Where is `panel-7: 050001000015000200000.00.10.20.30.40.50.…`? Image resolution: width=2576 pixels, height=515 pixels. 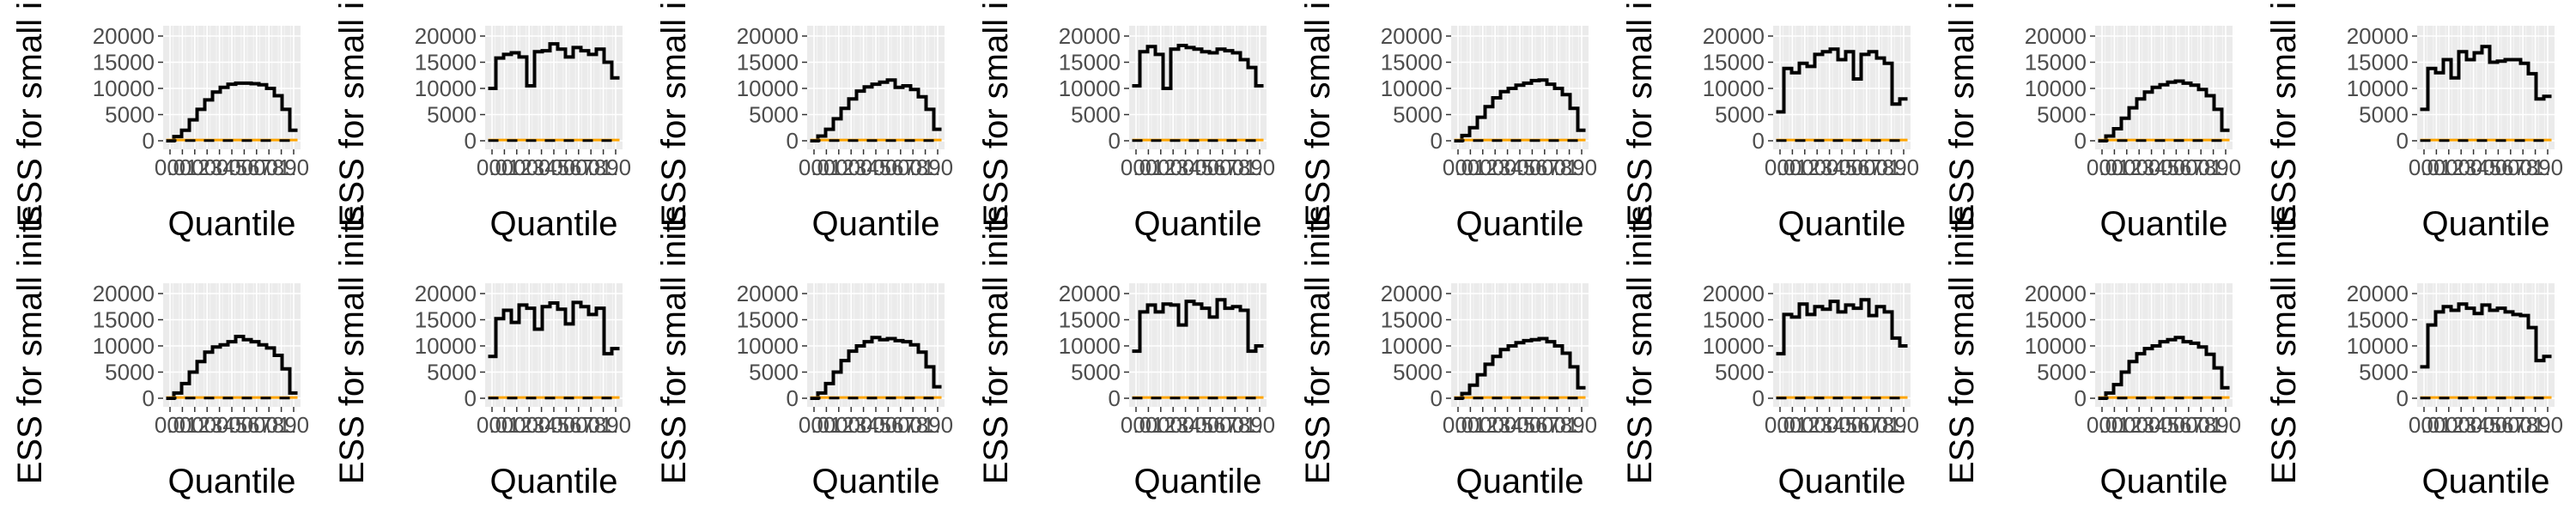
panel-7: 050001000015000200000.00.10.20.30.40.50.… is located at coordinates (2092, 121).